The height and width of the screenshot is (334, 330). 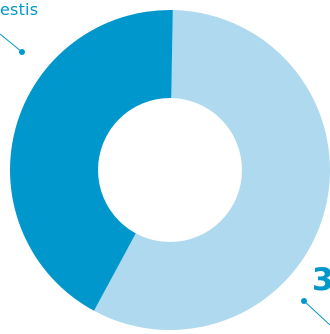 What do you see at coordinates (22, 52) in the screenshot?
I see `left-slice-leader-dot` at bounding box center [22, 52].